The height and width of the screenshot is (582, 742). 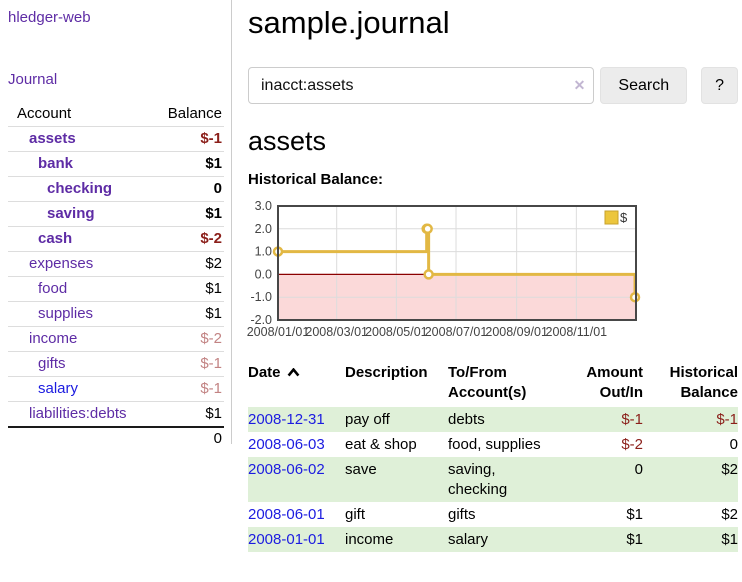 I want to click on account-link-cash: cash, so click(x=55, y=238).